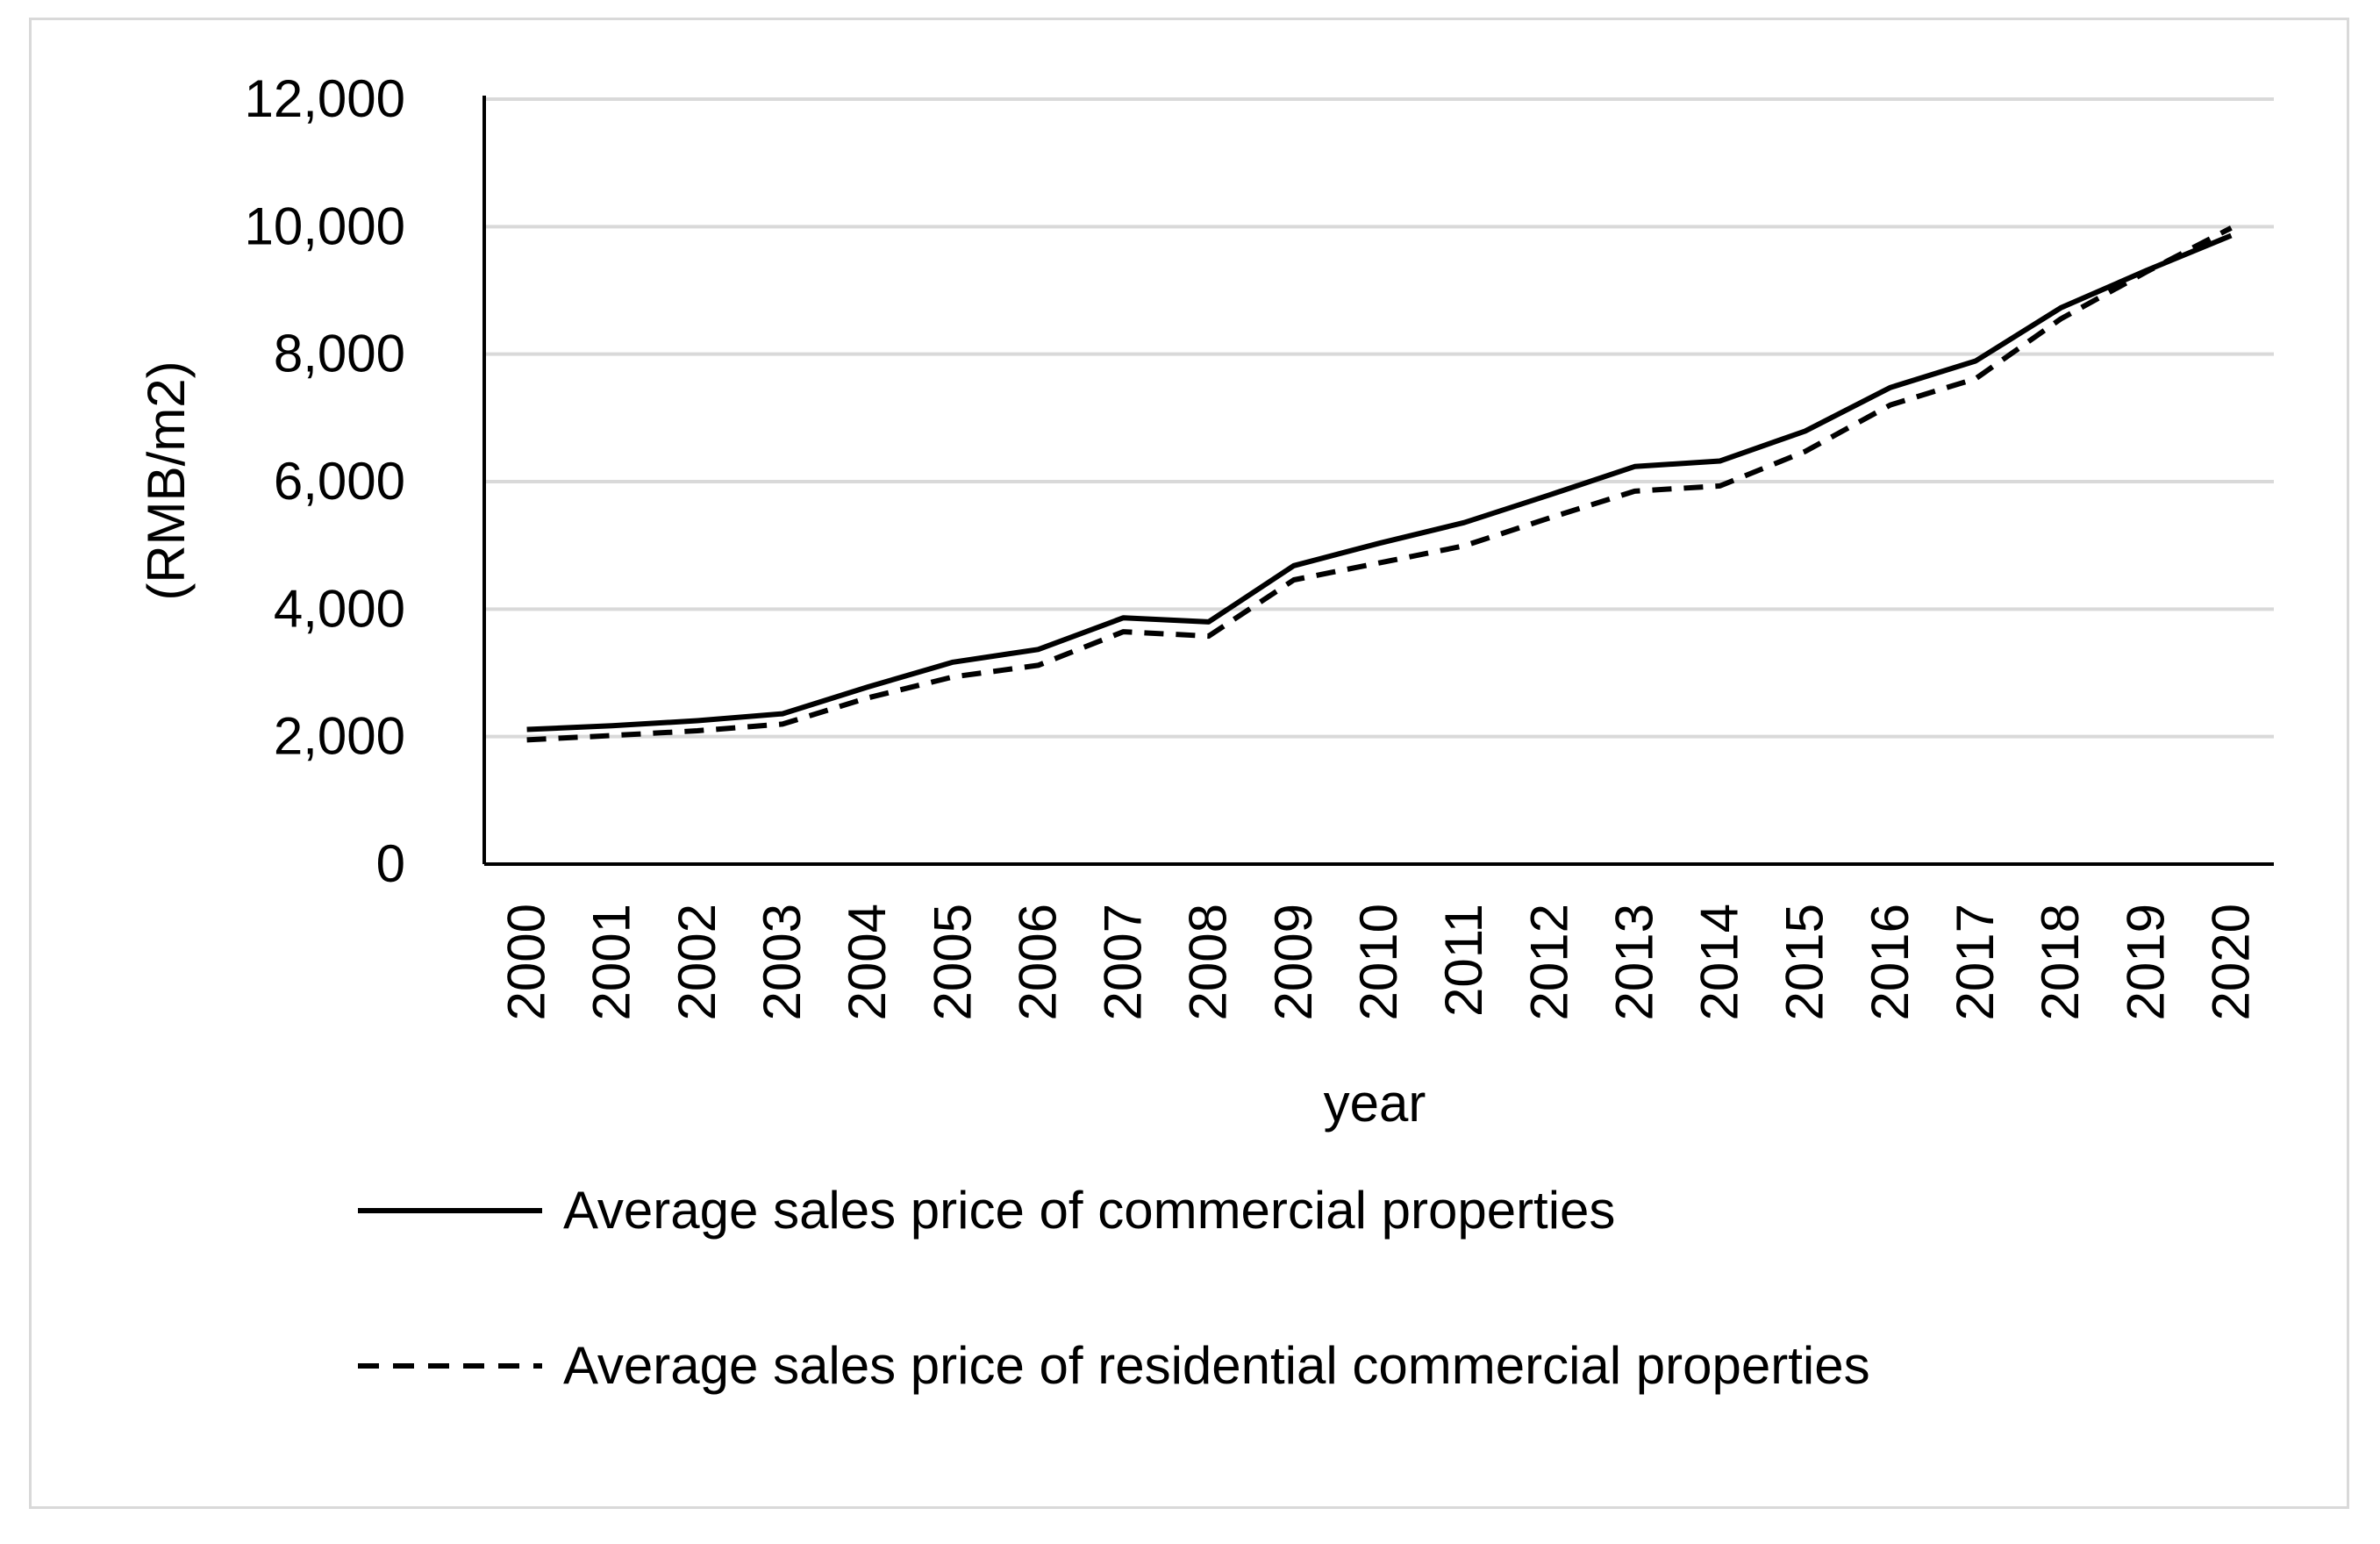 This screenshot has height=1544, width=2380. I want to click on x-tick-label: 2004, so click(867, 962).